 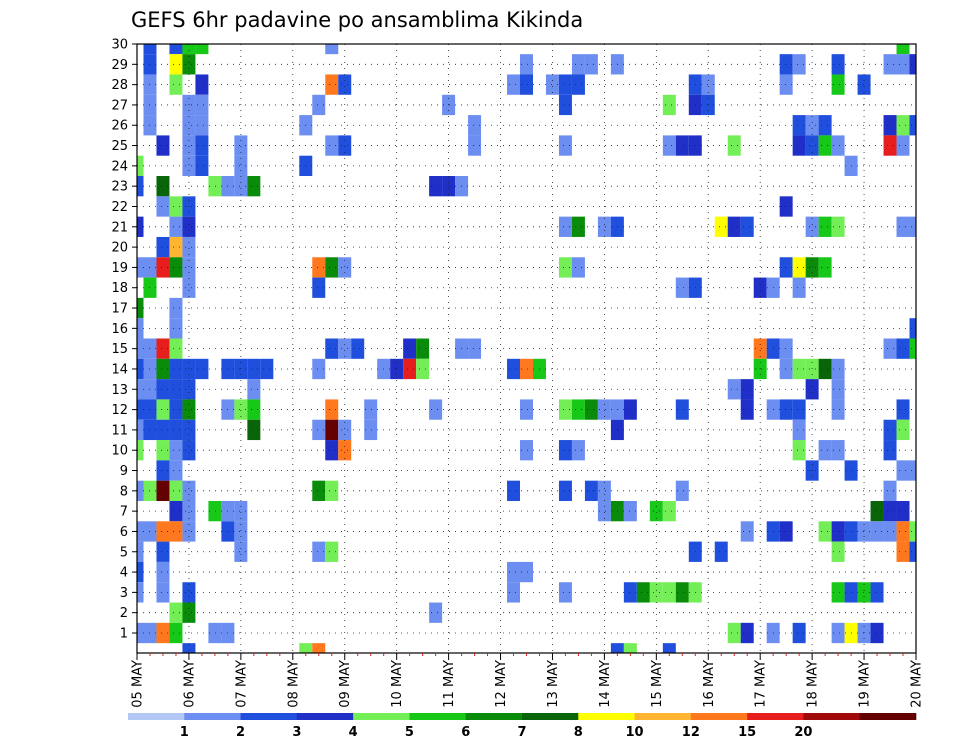 I want to click on x-tick-label: 17 MAY, so click(x=761, y=684).